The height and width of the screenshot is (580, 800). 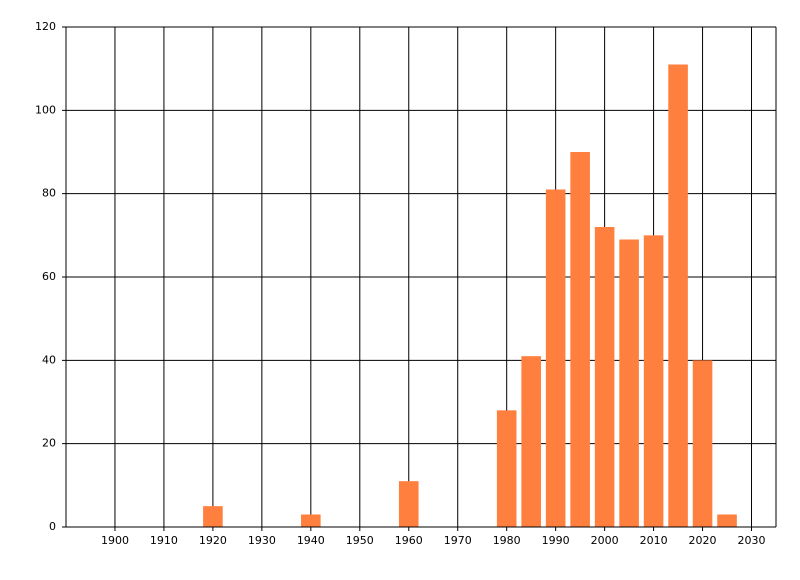 I want to click on x-tick-label: 1910, so click(x=164, y=540).